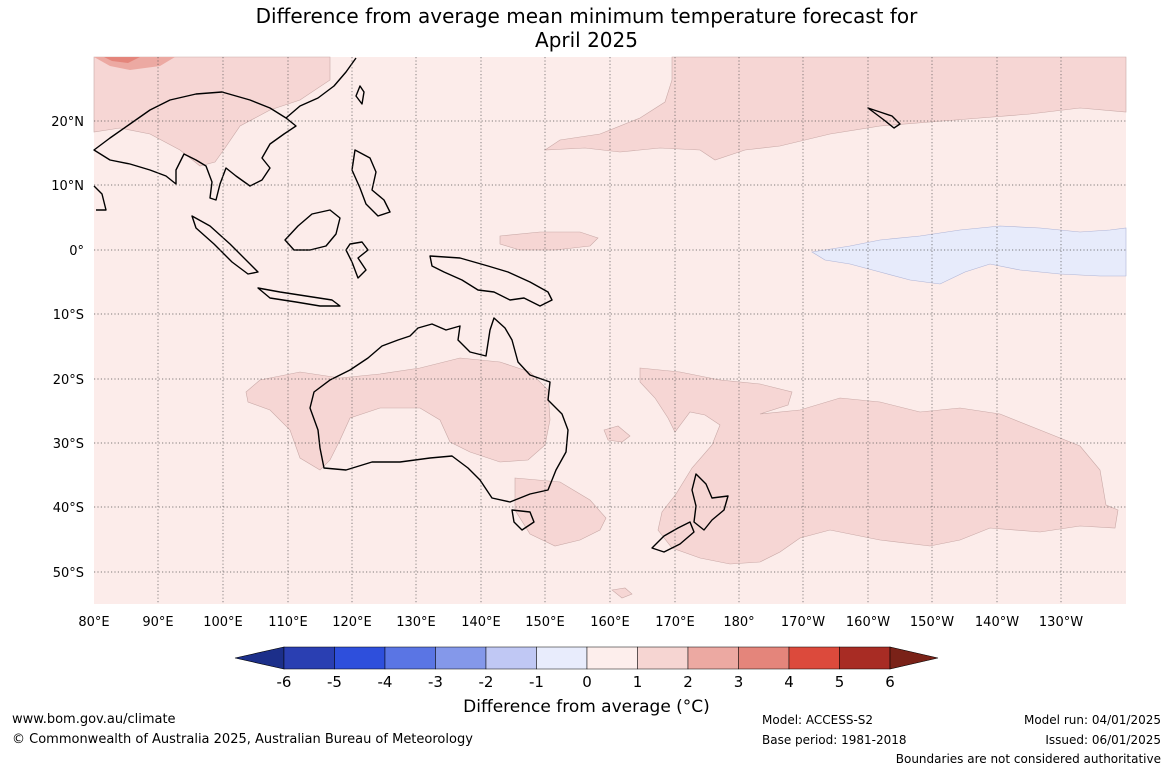 Image resolution: width=1173 pixels, height=770 pixels. What do you see at coordinates (673, 537) in the screenshot?
I see `south-island-nz-coastline` at bounding box center [673, 537].